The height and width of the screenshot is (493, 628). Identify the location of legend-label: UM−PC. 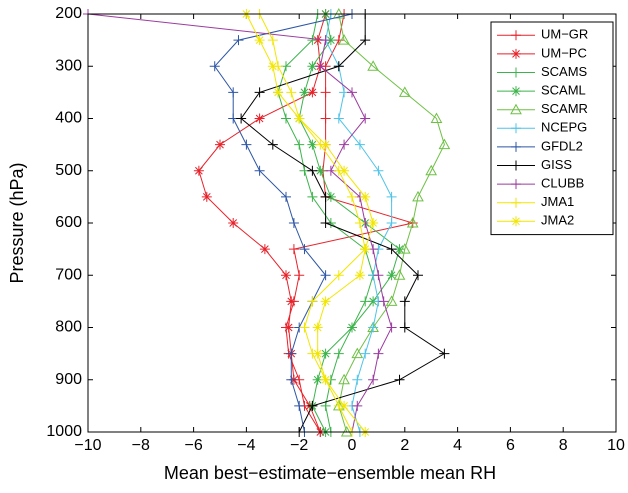
(564, 52).